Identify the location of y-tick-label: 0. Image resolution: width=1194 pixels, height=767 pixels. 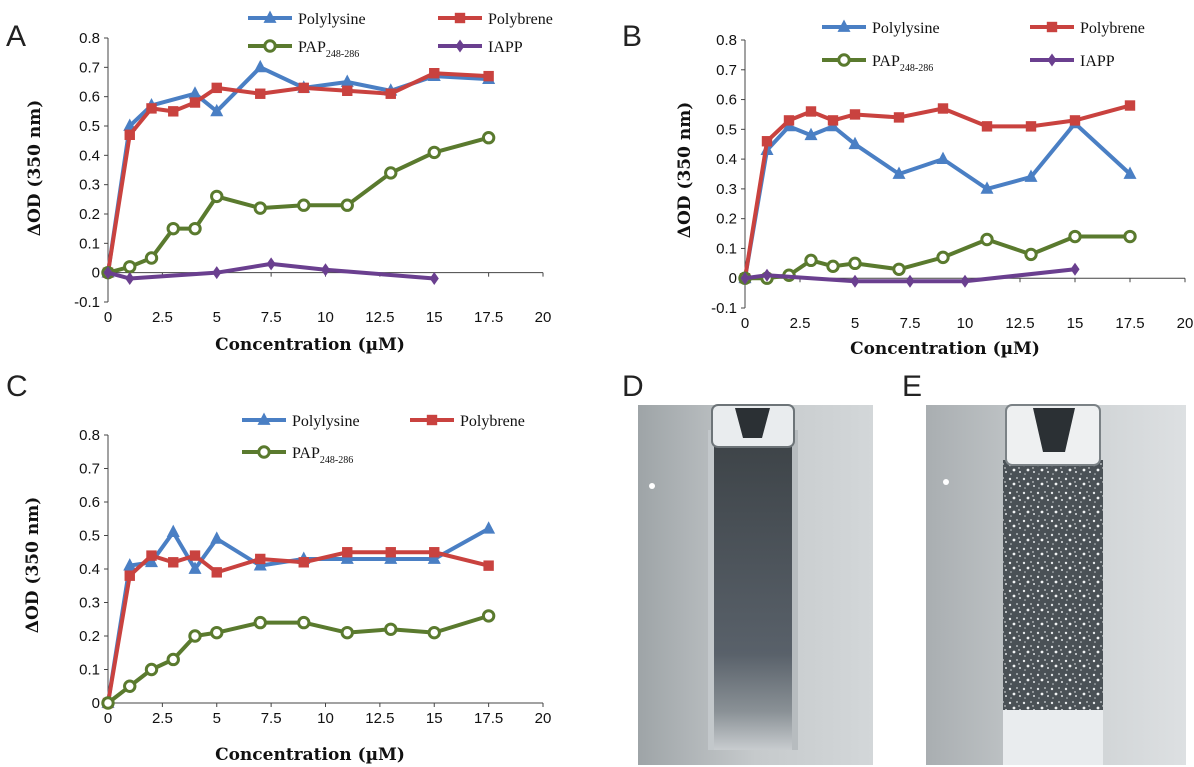
(96, 273).